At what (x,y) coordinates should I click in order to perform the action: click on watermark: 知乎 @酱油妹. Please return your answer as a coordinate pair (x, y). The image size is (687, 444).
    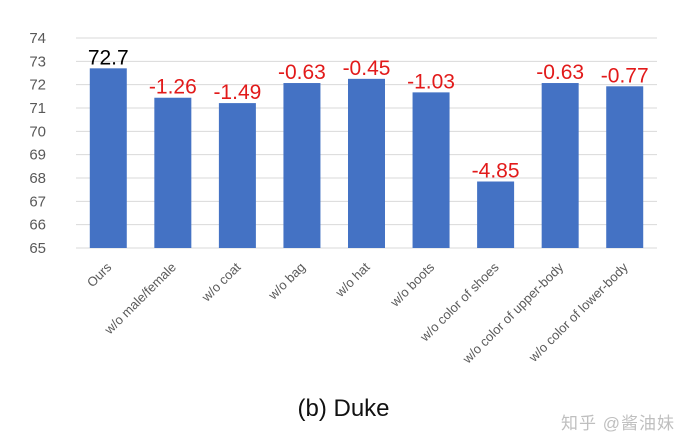
    Looking at the image, I should click on (618, 423).